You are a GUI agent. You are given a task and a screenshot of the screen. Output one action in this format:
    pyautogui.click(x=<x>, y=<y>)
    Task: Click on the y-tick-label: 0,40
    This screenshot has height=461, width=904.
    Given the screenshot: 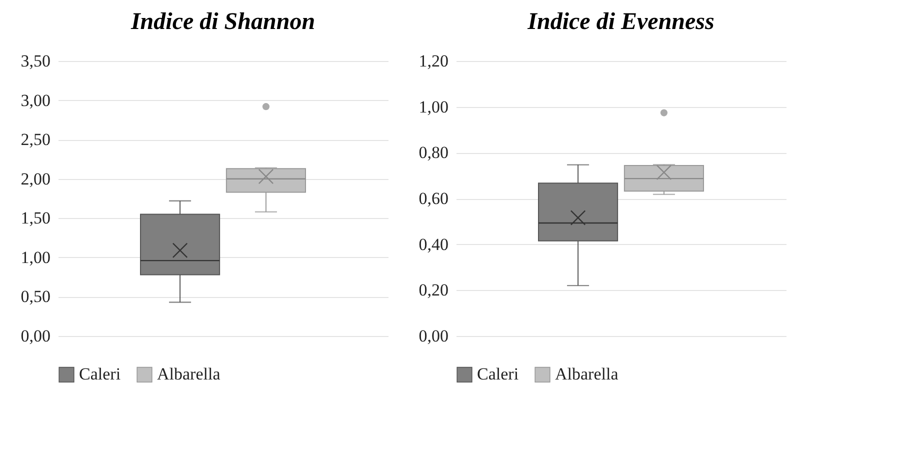 What is the action you would take?
    pyautogui.click(x=433, y=244)
    